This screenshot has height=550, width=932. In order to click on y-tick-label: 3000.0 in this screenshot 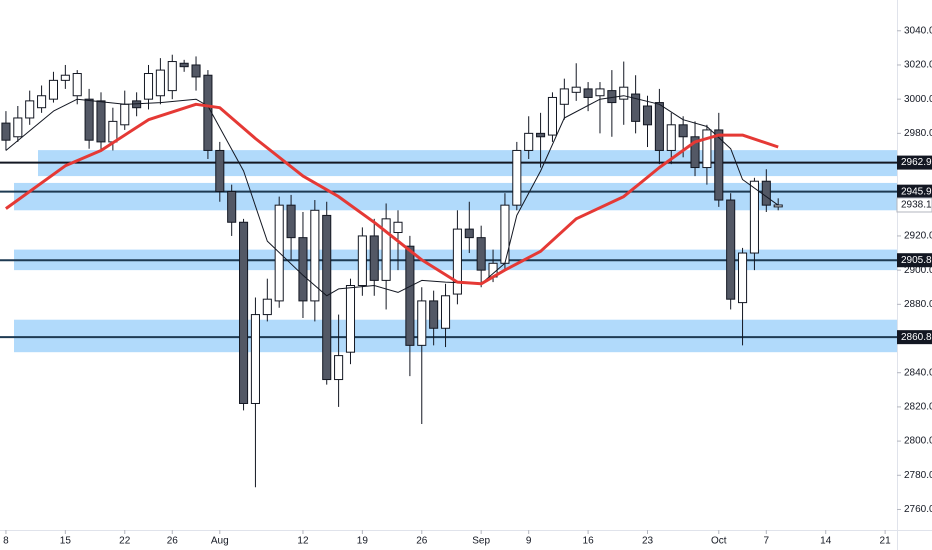, I will do `click(918, 99)`.